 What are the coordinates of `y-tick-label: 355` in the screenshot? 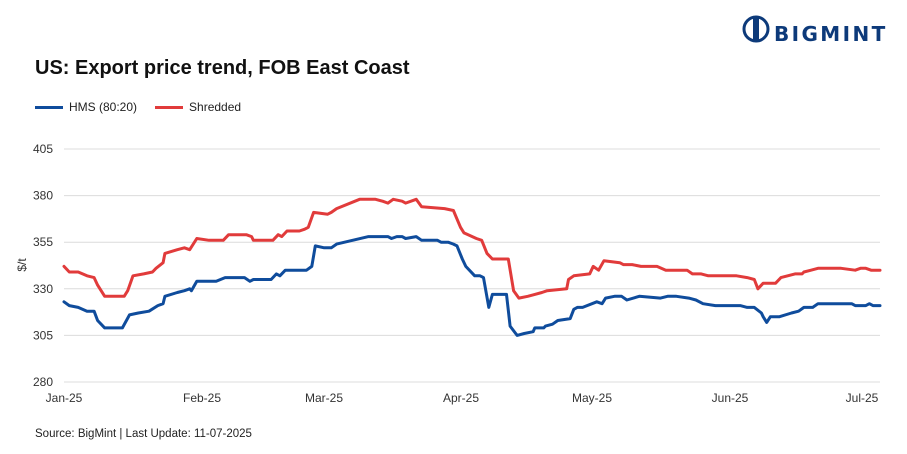 It's located at (43, 242).